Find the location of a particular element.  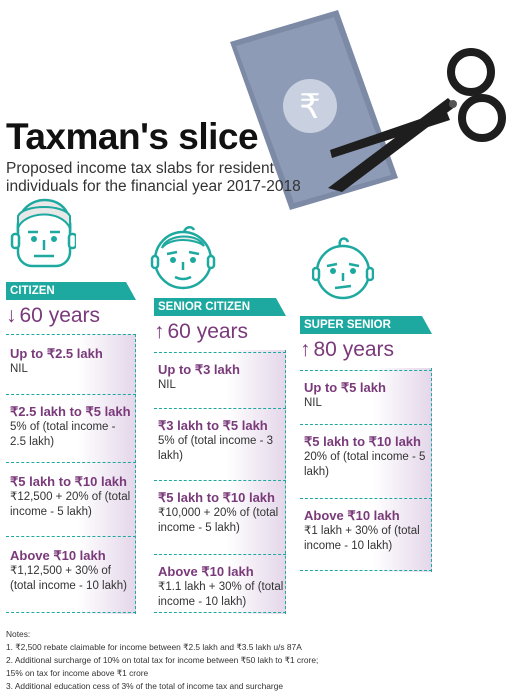

super-senior-citizen-age: ↑ 80 years is located at coordinates (347, 350).